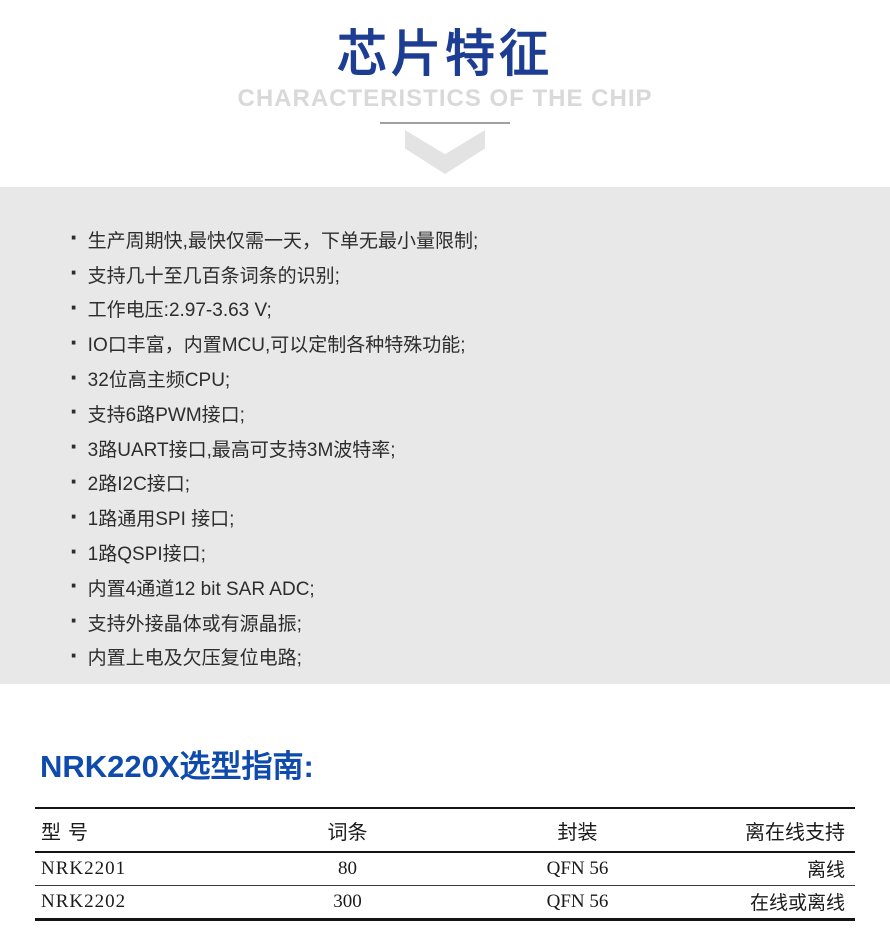 The width and height of the screenshot is (890, 935). What do you see at coordinates (159, 381) in the screenshot?
I see `feature-text: 32位高主频CPU;` at bounding box center [159, 381].